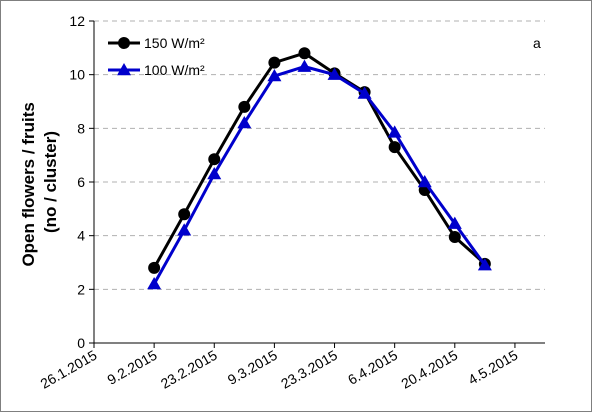  What do you see at coordinates (174, 70) in the screenshot?
I see `legend-label: 100 W/m²` at bounding box center [174, 70].